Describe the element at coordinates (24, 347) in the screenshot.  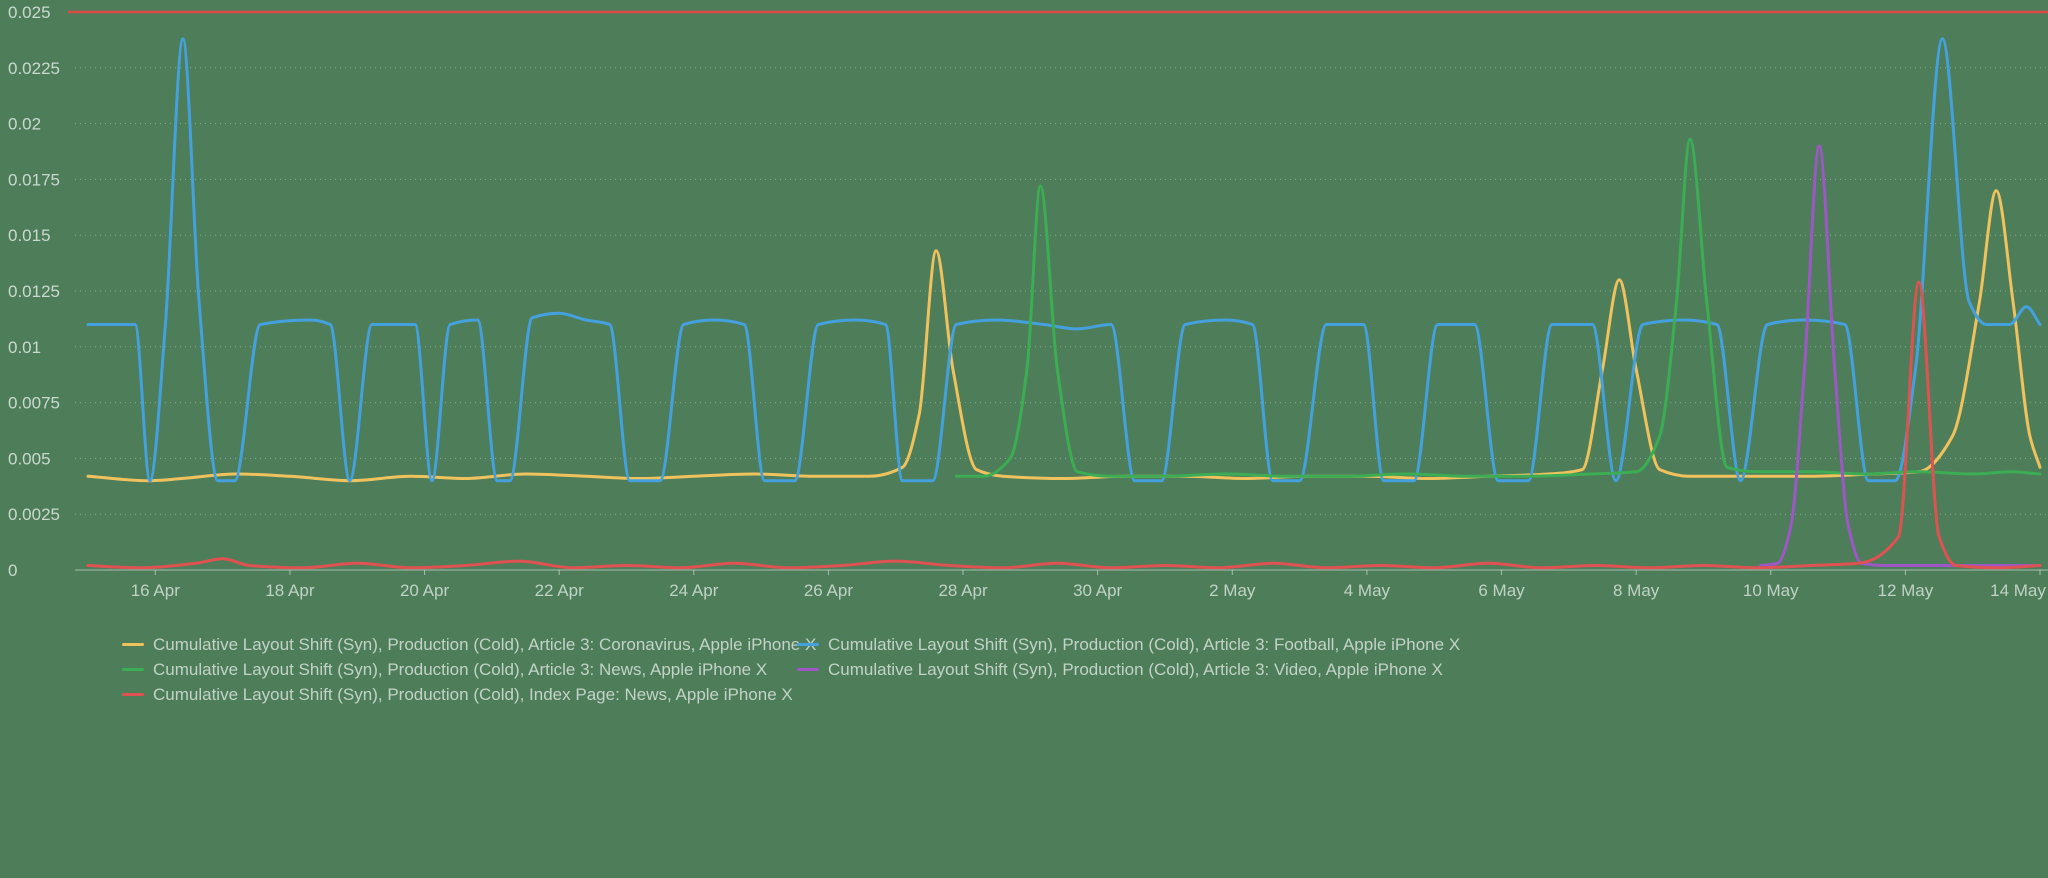
I see `y-tick-label: 0.01` at that location.